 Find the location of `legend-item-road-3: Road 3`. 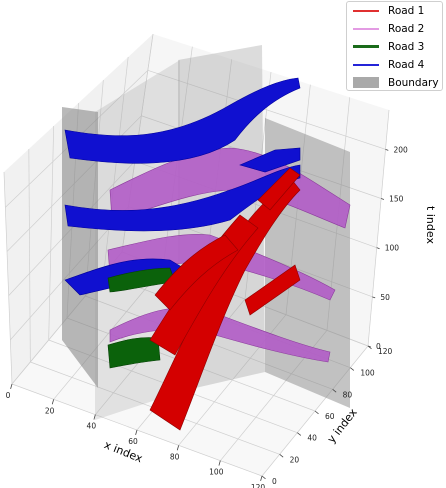

legend-item-road-3: Road 3 is located at coordinates (394, 47).